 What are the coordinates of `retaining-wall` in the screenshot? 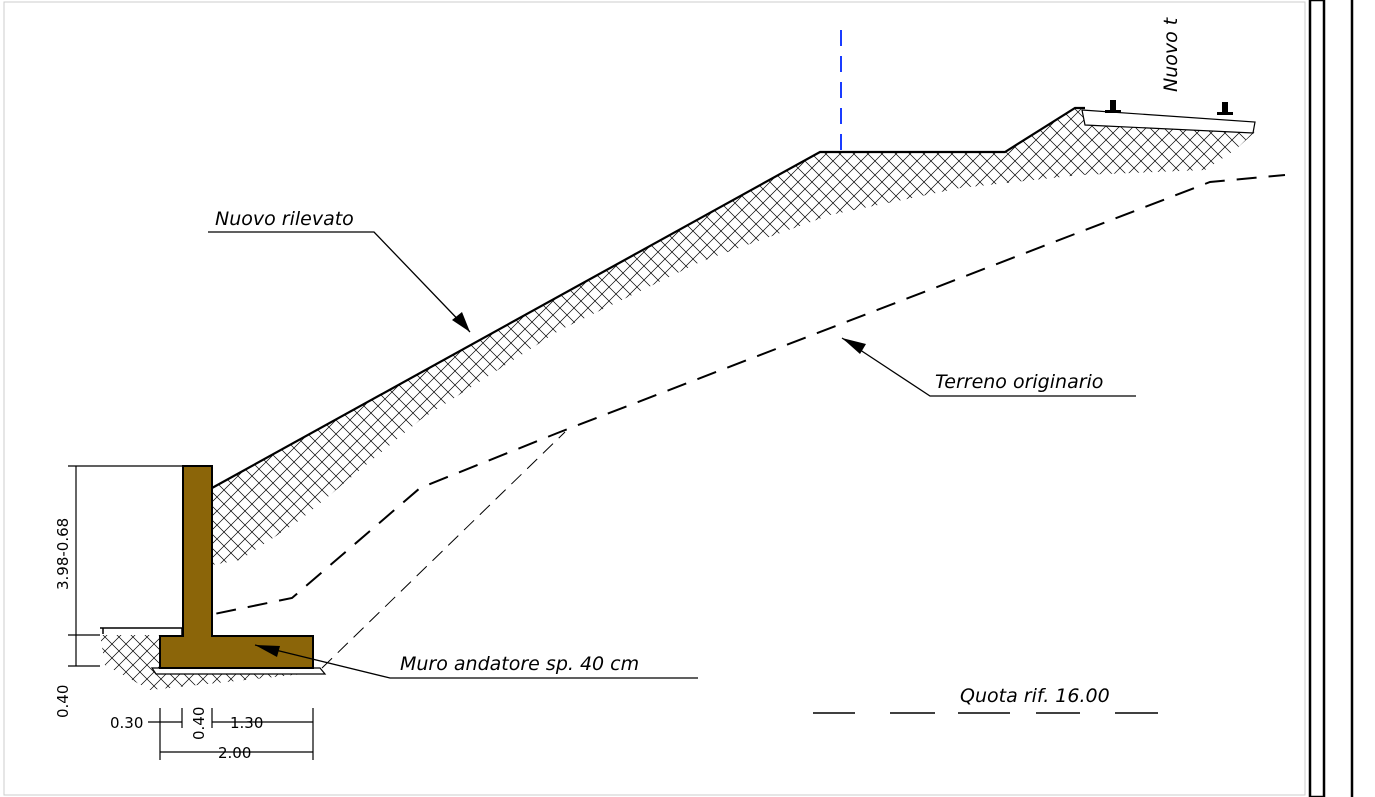 It's located at (236, 567).